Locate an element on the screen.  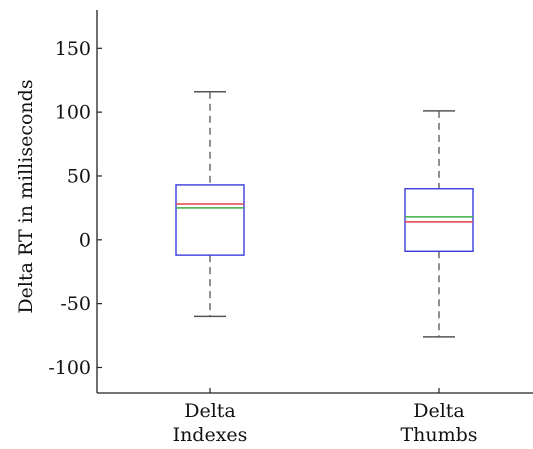
category-label-line: Indexes is located at coordinates (210, 435).